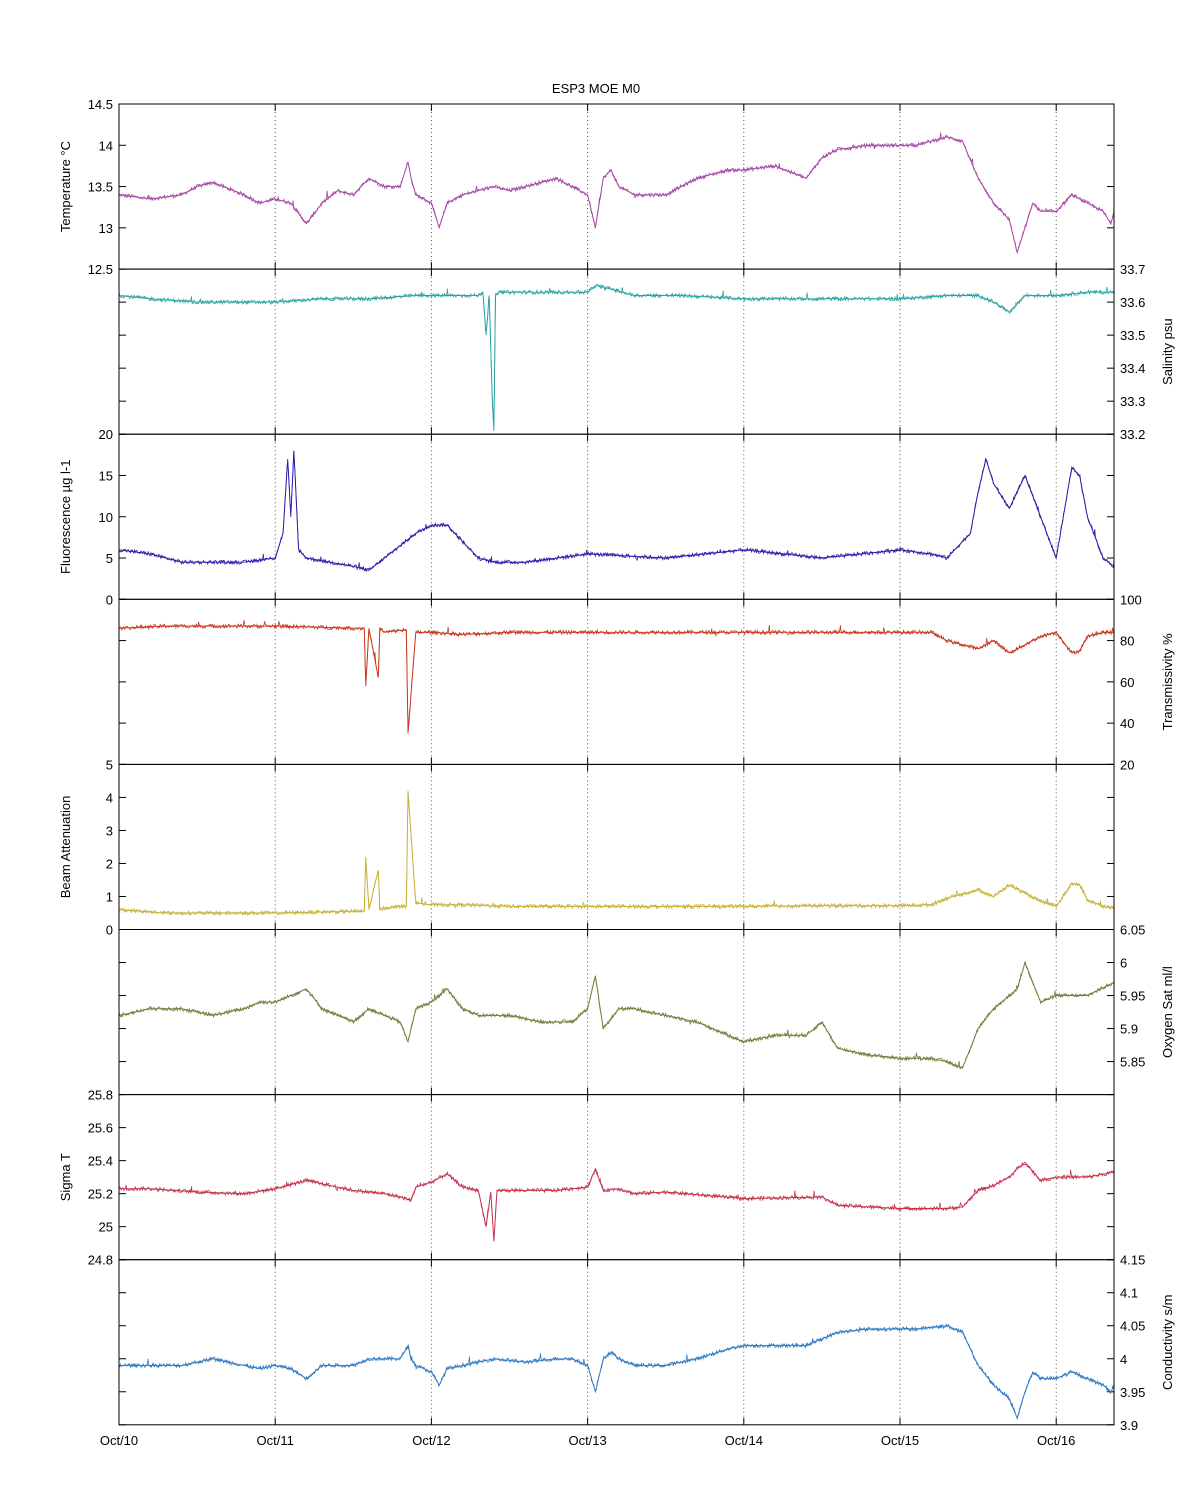  What do you see at coordinates (1132, 434) in the screenshot?
I see `y-tick-label: 33.2` at bounding box center [1132, 434].